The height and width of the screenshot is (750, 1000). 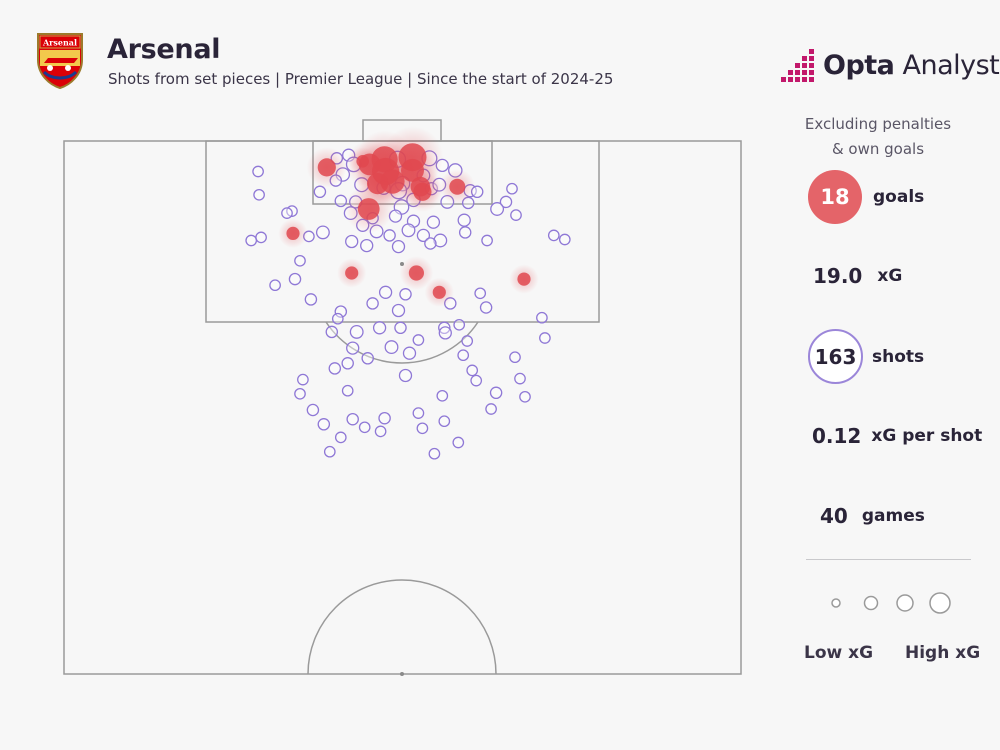 What do you see at coordinates (402, 674) in the screenshot?
I see `centre-spot` at bounding box center [402, 674].